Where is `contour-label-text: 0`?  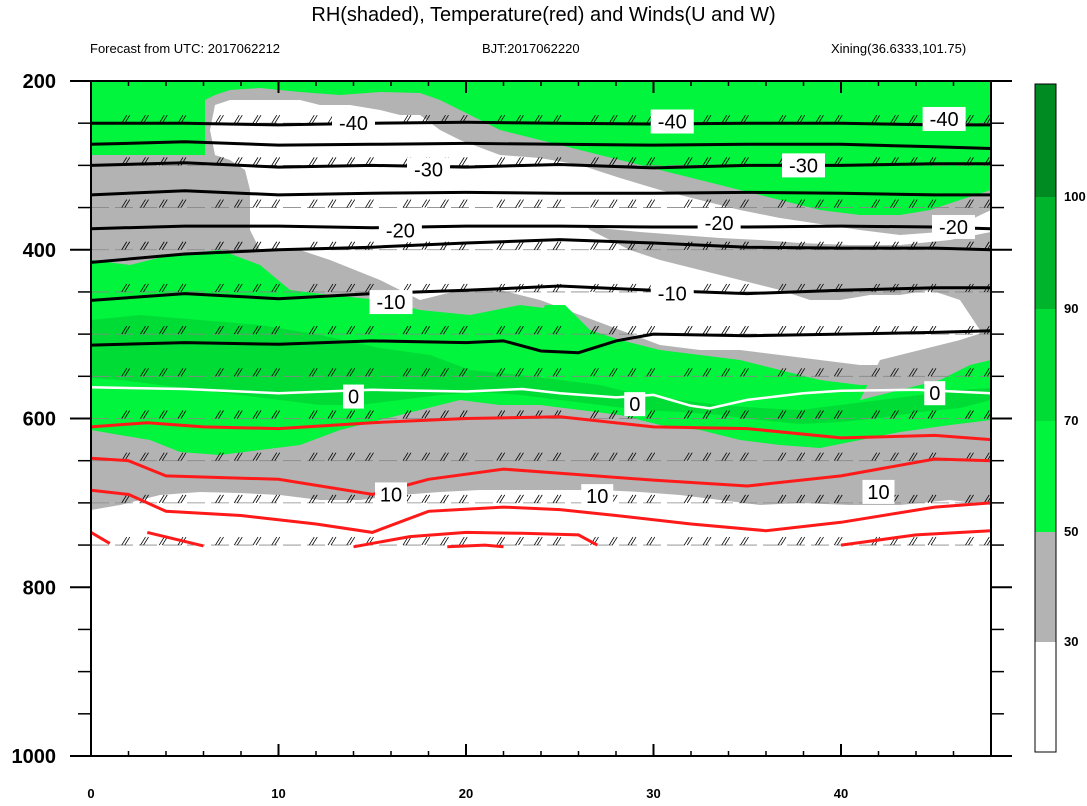 contour-label-text: 0 is located at coordinates (353, 398).